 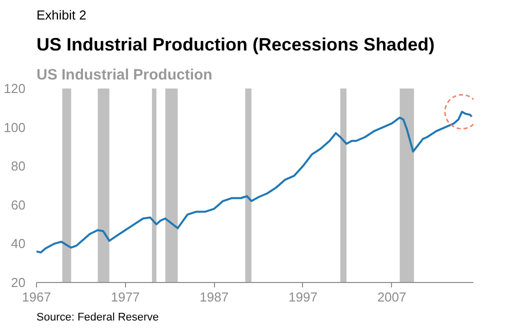 What do you see at coordinates (18, 282) in the screenshot?
I see `y-tick-label: 20` at bounding box center [18, 282].